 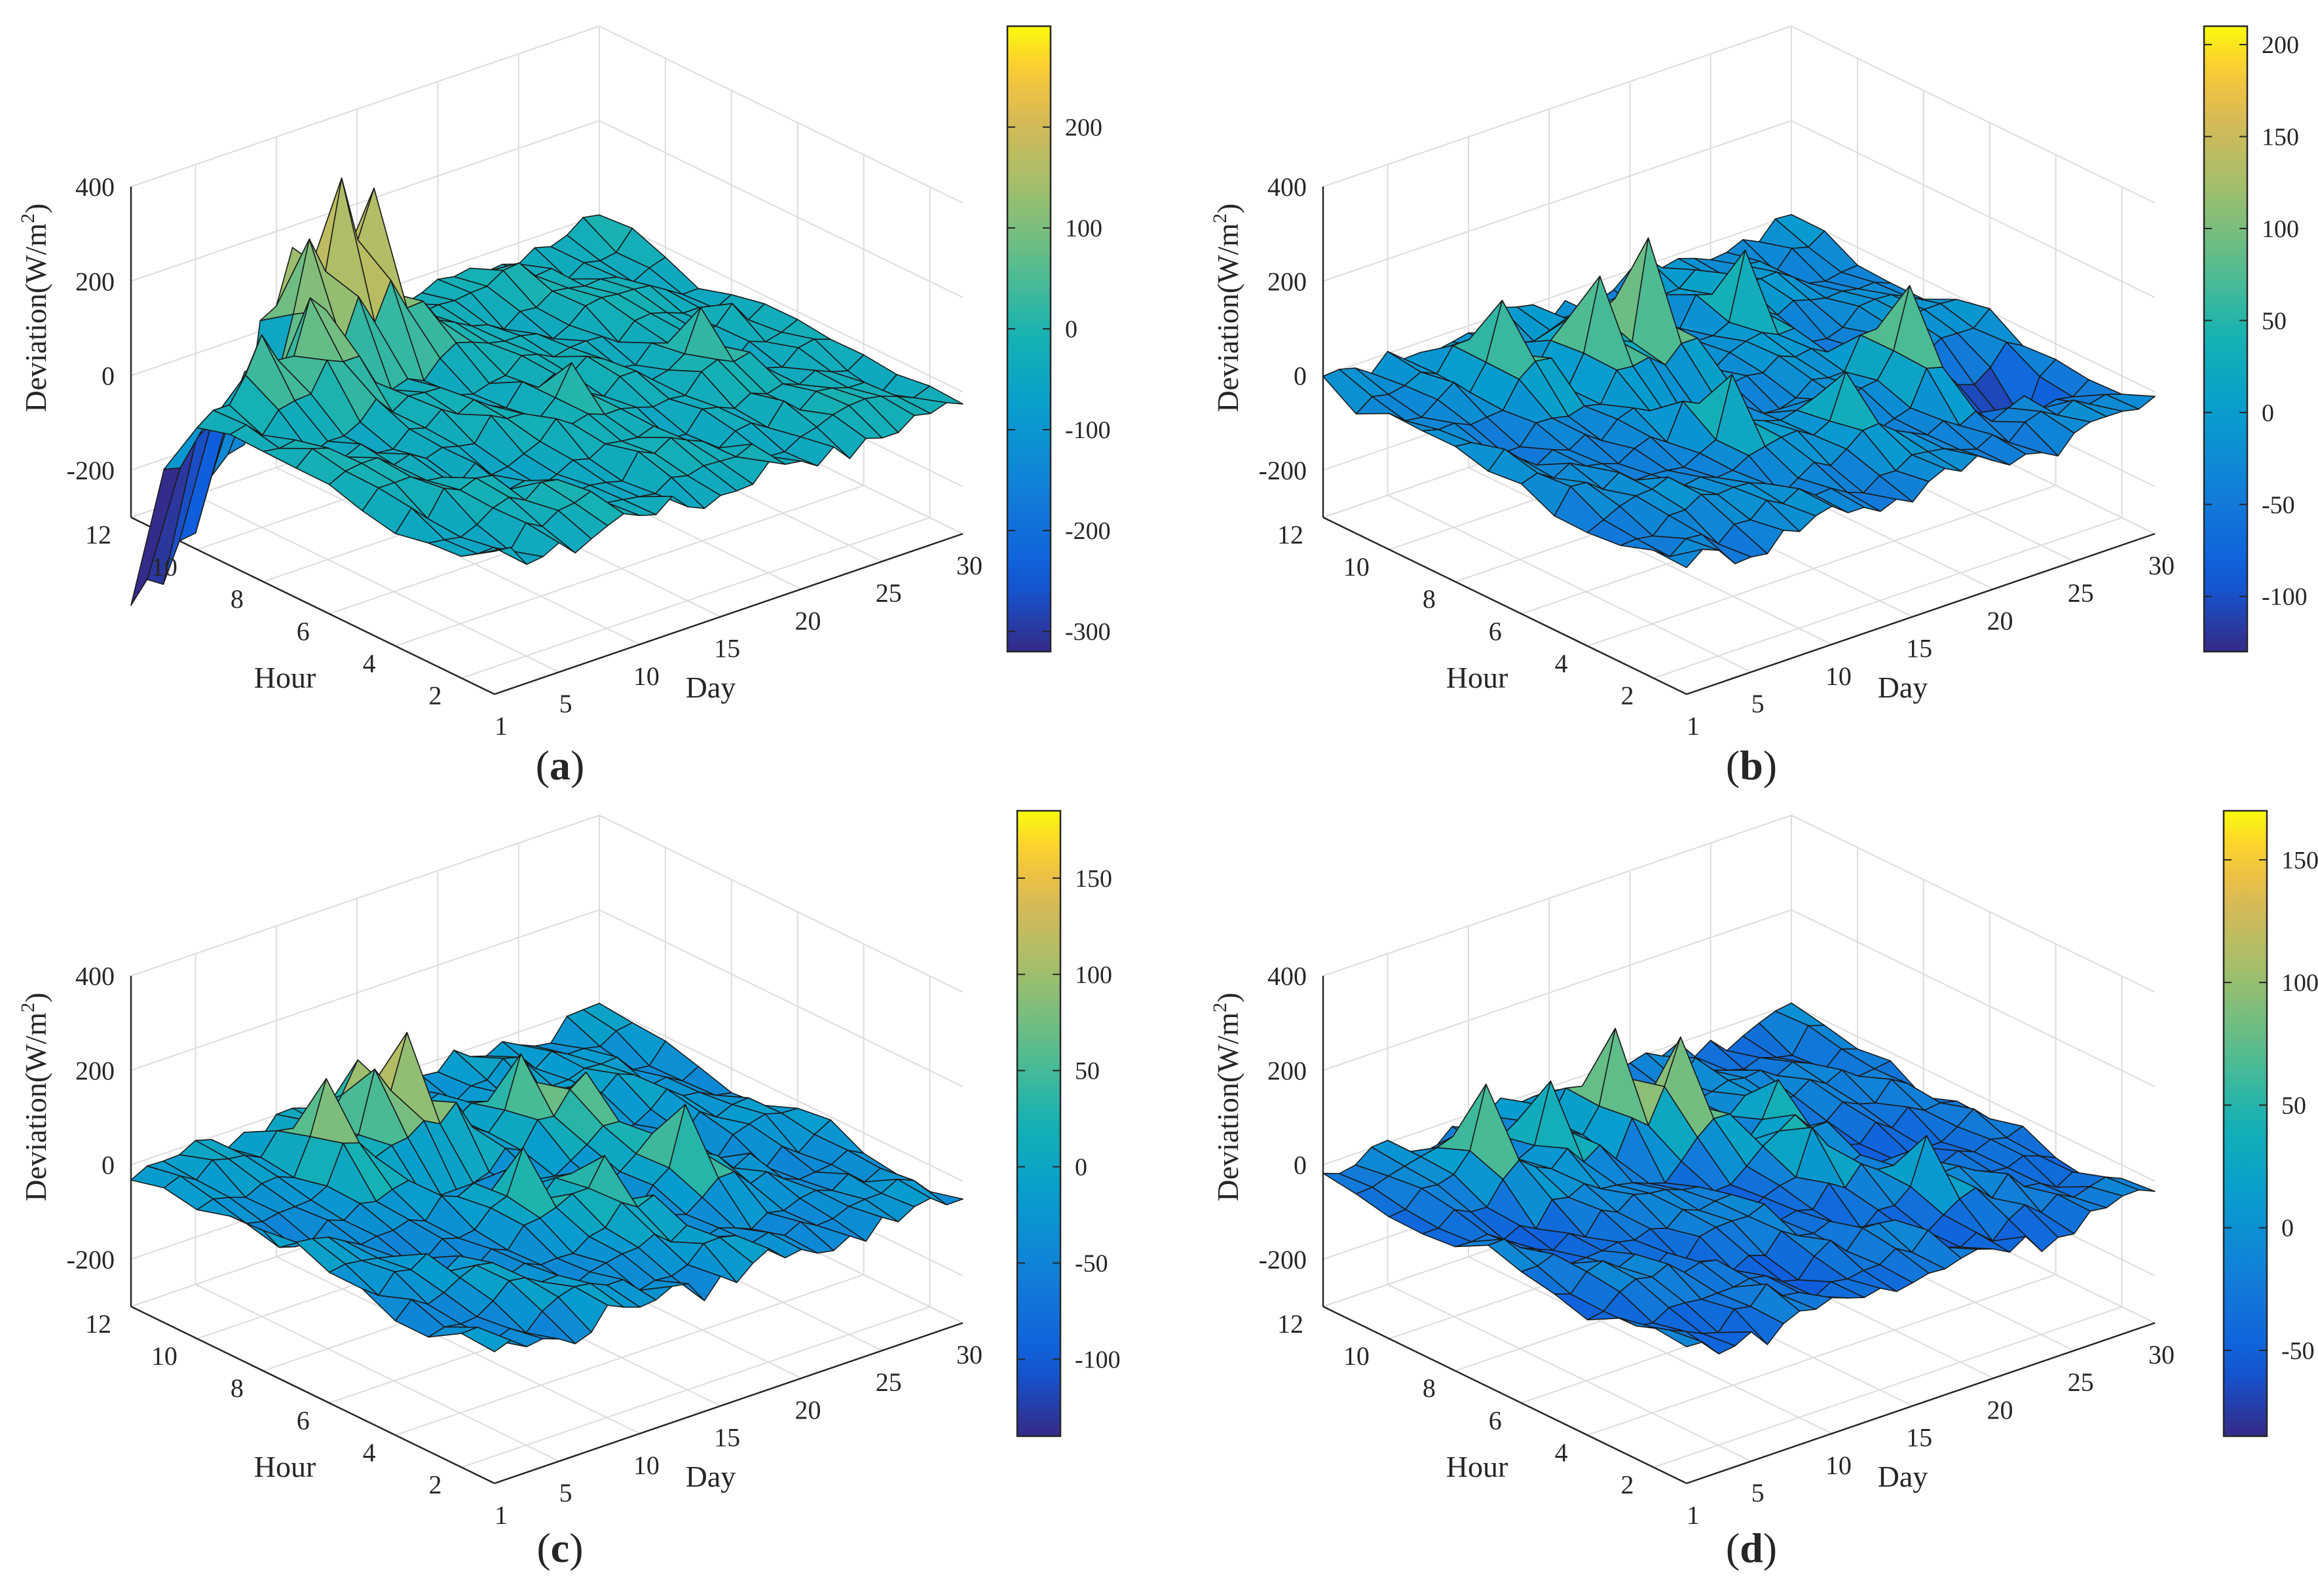 I want to click on z-tick-label: 400, so click(x=1287, y=187).